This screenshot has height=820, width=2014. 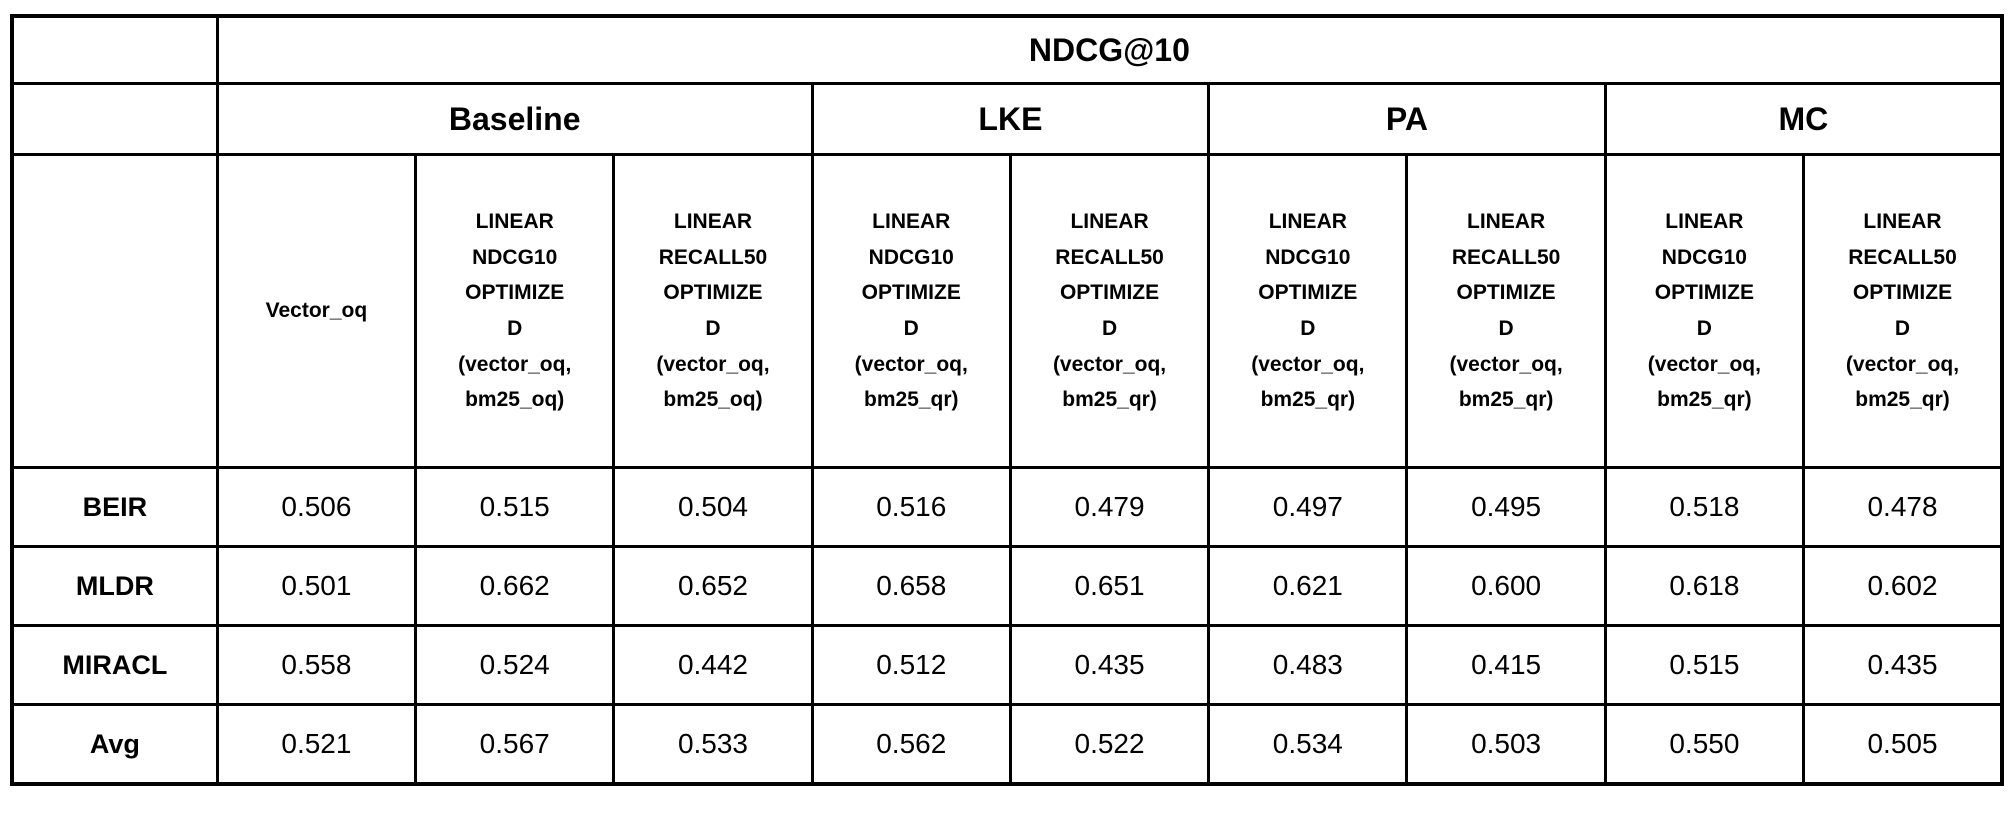 What do you see at coordinates (1803, 119) in the screenshot?
I see `group-header-mc: MC` at bounding box center [1803, 119].